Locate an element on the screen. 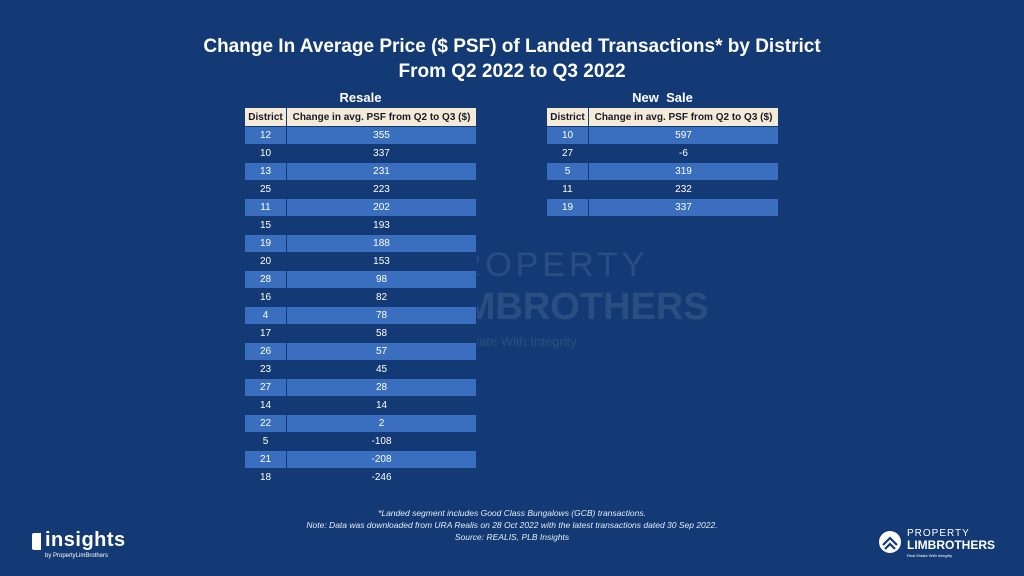 This screenshot has height=576, width=1024. resale-cell-district: 23 is located at coordinates (265, 369).